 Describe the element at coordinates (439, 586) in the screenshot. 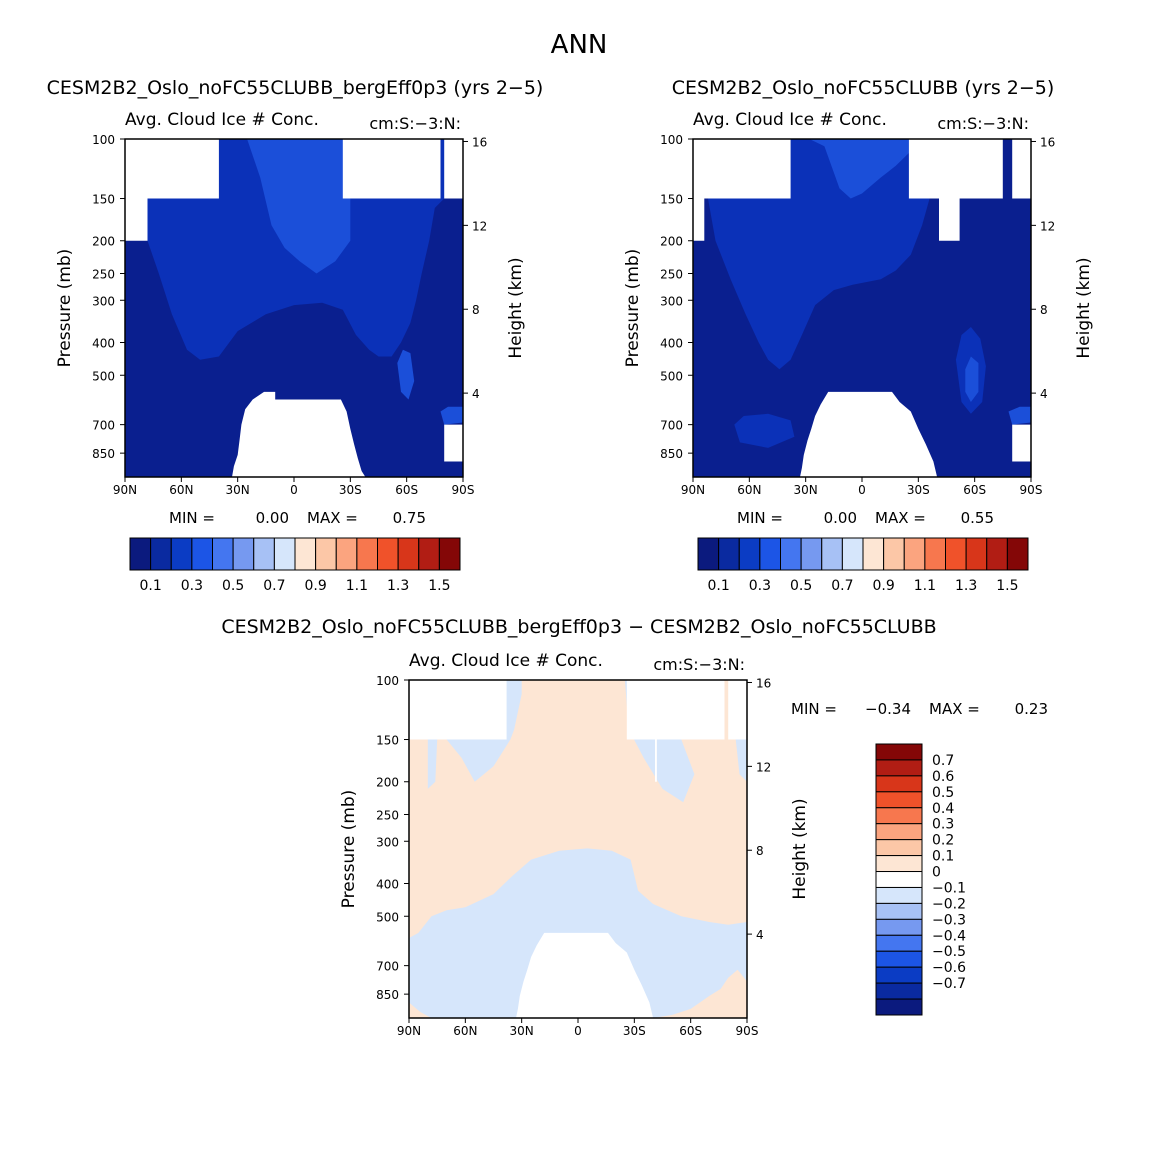

I see `colorbar-label: 1.5` at that location.